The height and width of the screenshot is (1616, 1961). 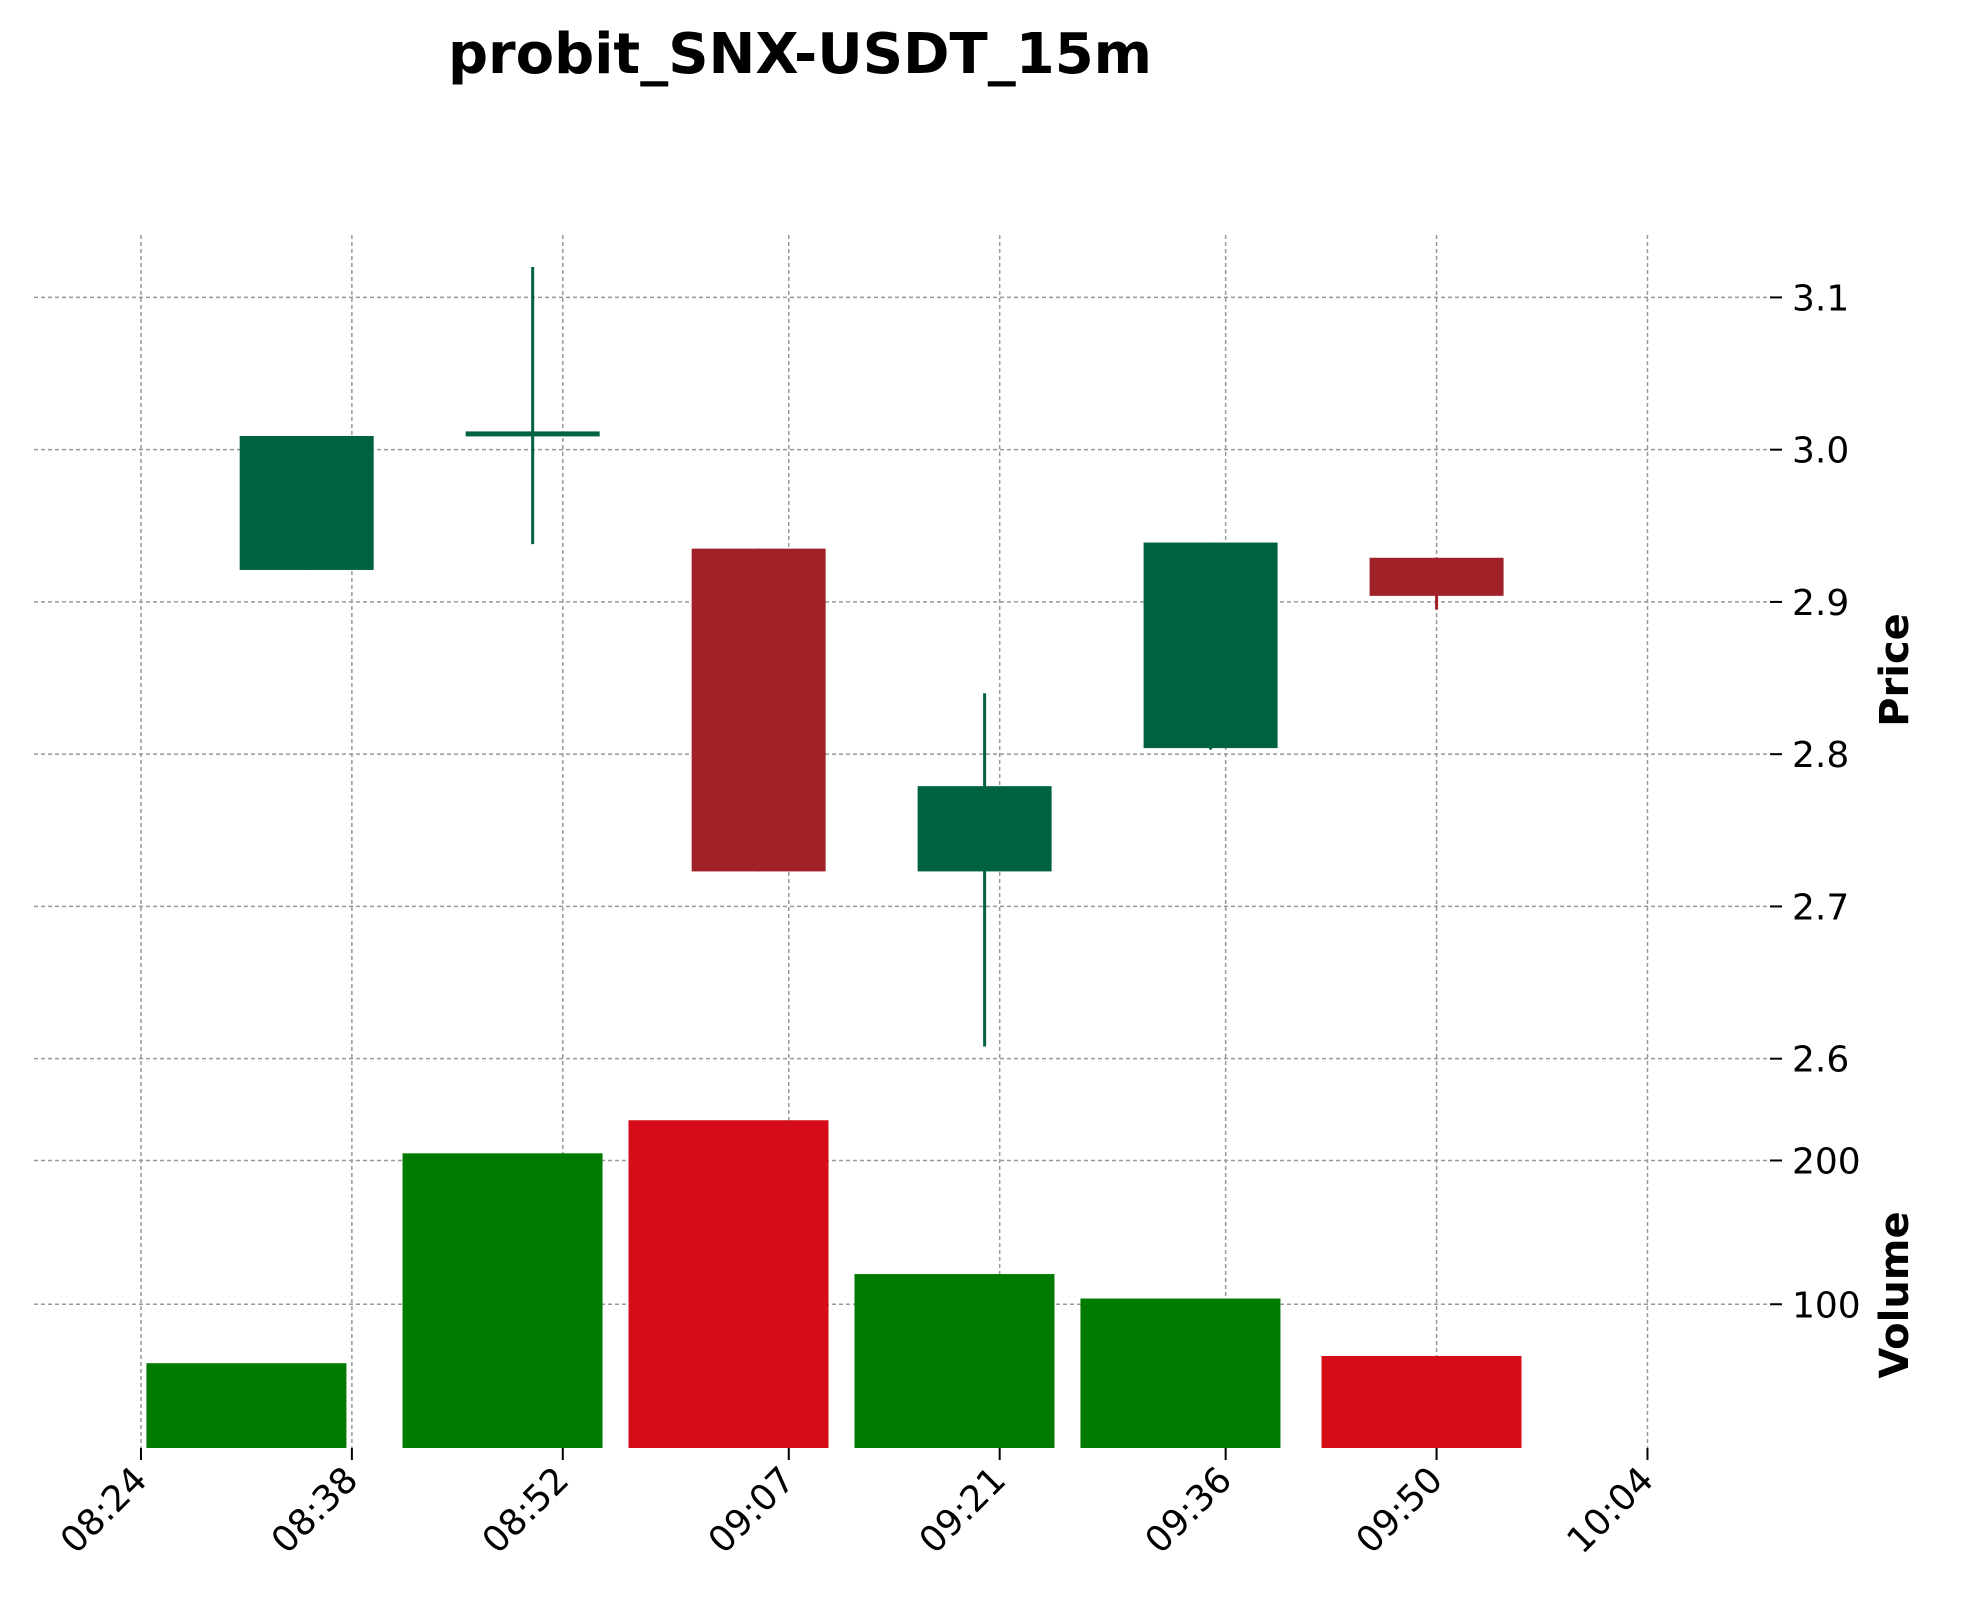 What do you see at coordinates (834, 1284) in the screenshot?
I see `volume-bars-layer` at bounding box center [834, 1284].